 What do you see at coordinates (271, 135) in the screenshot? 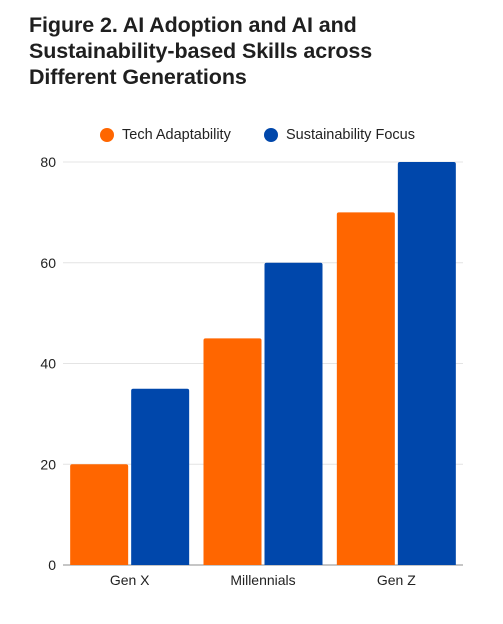
I see `legend-swatch-sustainability-focus` at bounding box center [271, 135].